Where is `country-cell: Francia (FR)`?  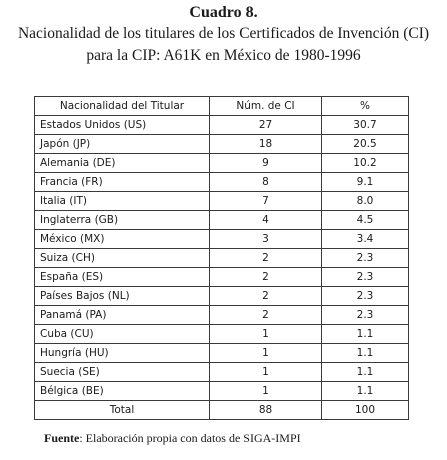
country-cell: Francia (FR) is located at coordinates (122, 182).